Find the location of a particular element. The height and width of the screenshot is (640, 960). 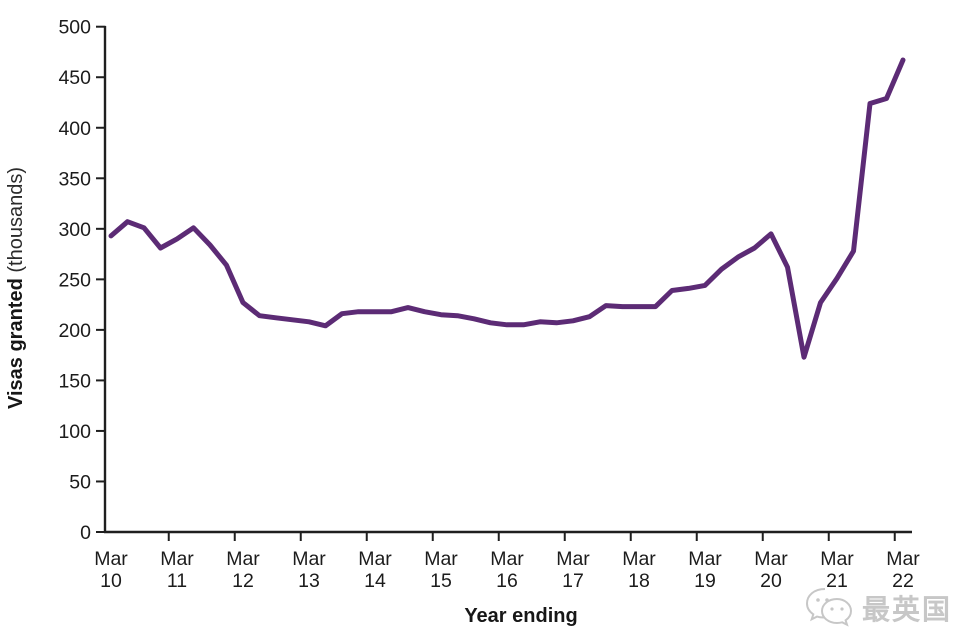

x-axis-ticks is located at coordinates (531, 536).